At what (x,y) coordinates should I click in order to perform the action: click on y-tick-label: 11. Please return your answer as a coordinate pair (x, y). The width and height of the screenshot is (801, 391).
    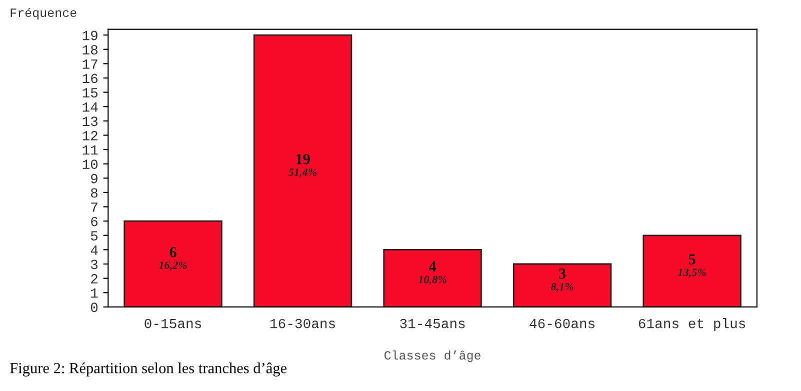
    Looking at the image, I should click on (90, 150).